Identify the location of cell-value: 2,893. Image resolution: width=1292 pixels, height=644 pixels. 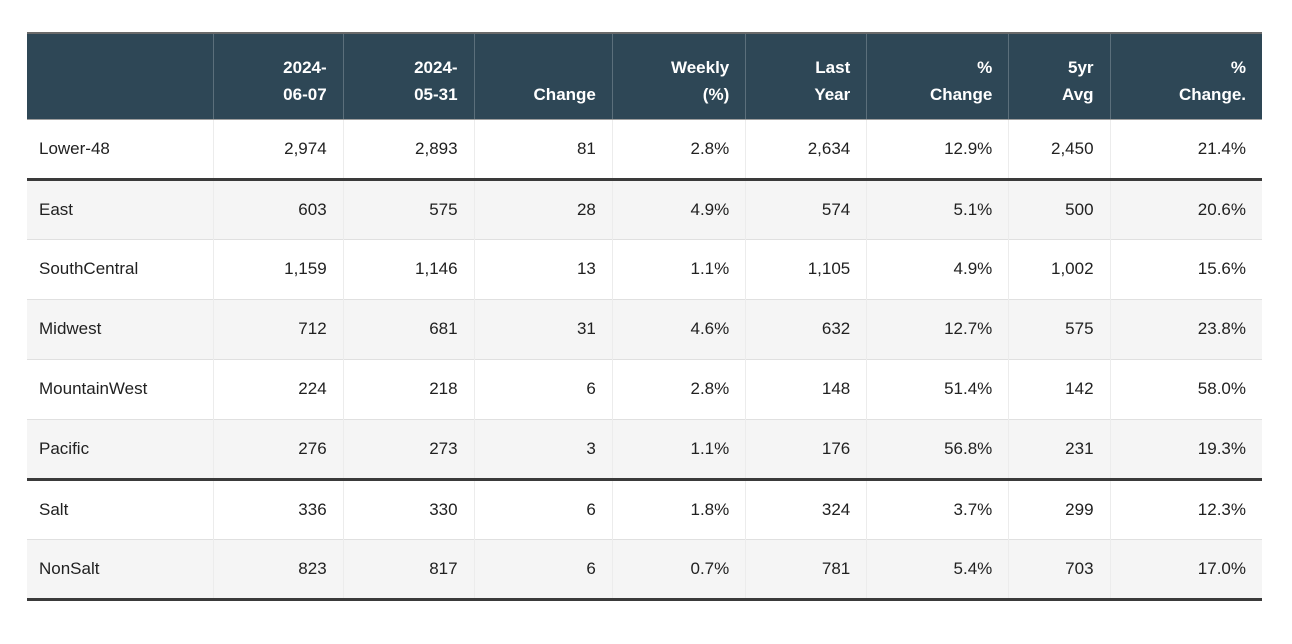
(408, 149).